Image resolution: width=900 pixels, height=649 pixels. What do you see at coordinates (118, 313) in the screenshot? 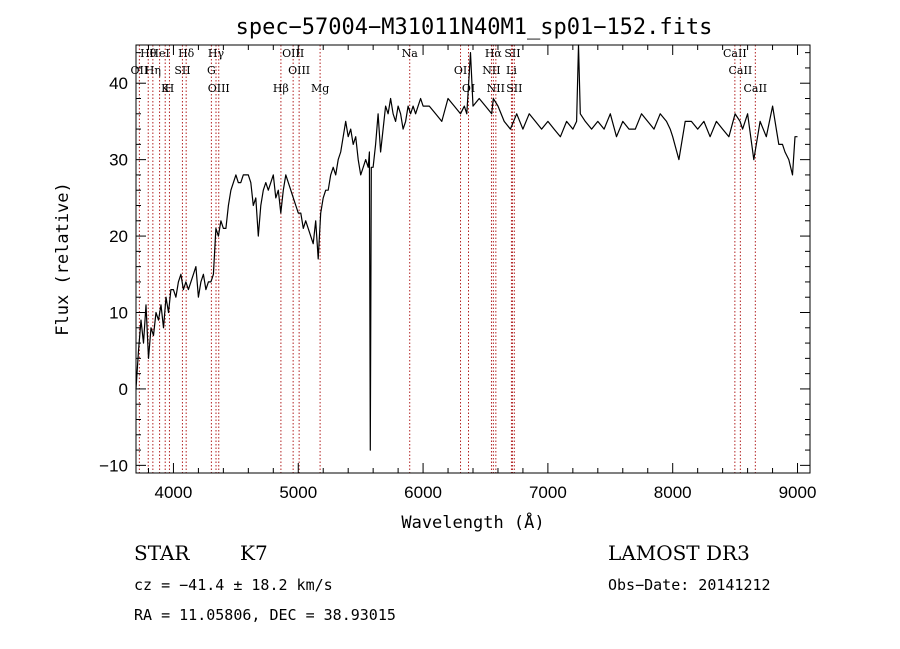
I see `y-tick-label: 10` at bounding box center [118, 313].